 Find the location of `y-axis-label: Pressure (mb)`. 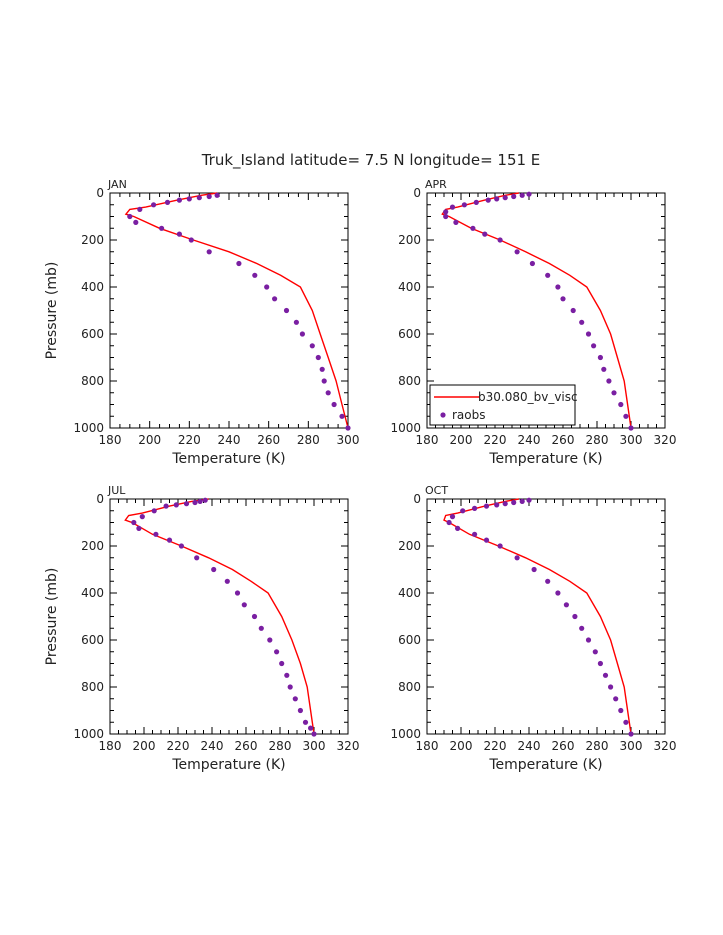

y-axis-label: Pressure (mb) is located at coordinates (52, 311).